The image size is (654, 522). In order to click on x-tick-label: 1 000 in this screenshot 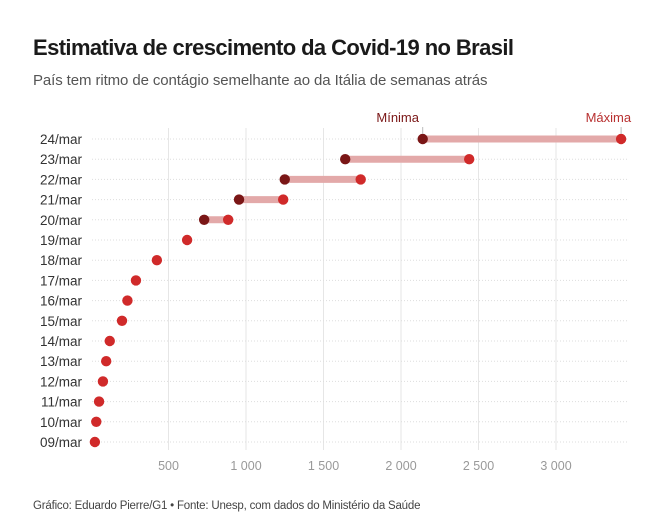, I will do `click(245, 466)`.